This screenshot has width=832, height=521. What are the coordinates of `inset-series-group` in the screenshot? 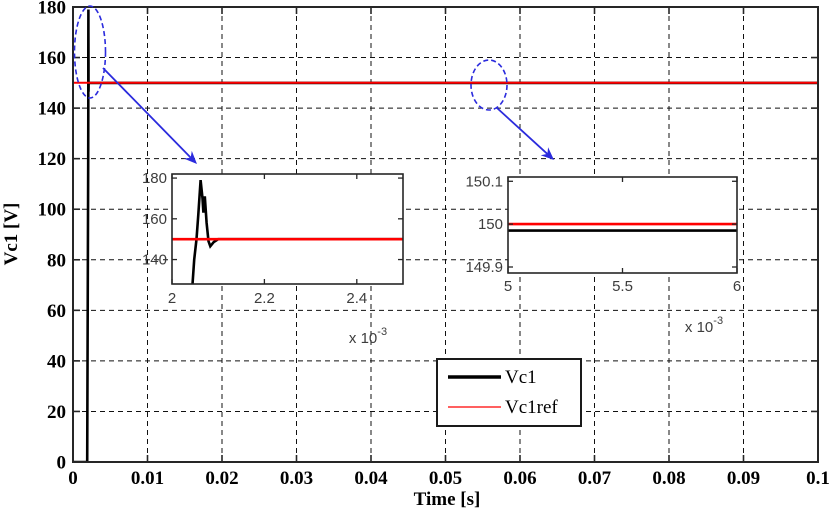 It's located at (287, 231).